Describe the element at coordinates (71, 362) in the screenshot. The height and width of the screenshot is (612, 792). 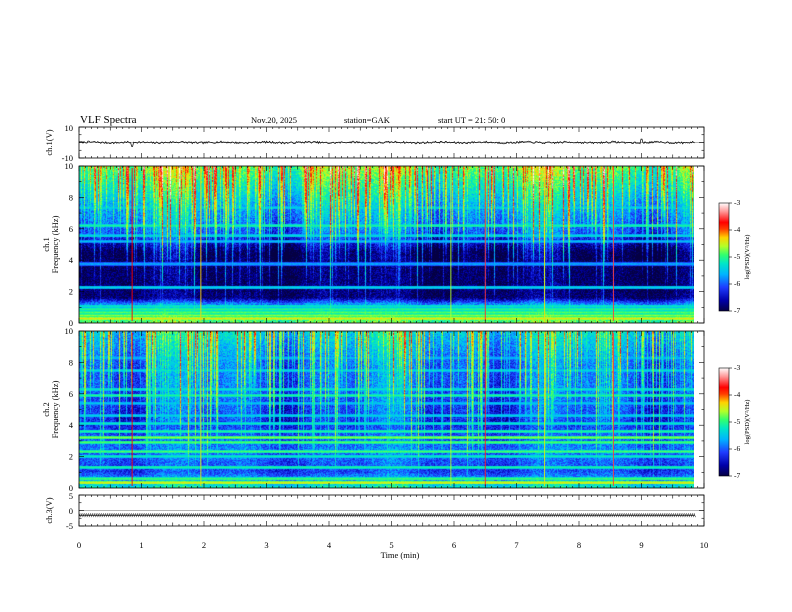
I see `ch2-freq-tick-8: 8` at that location.